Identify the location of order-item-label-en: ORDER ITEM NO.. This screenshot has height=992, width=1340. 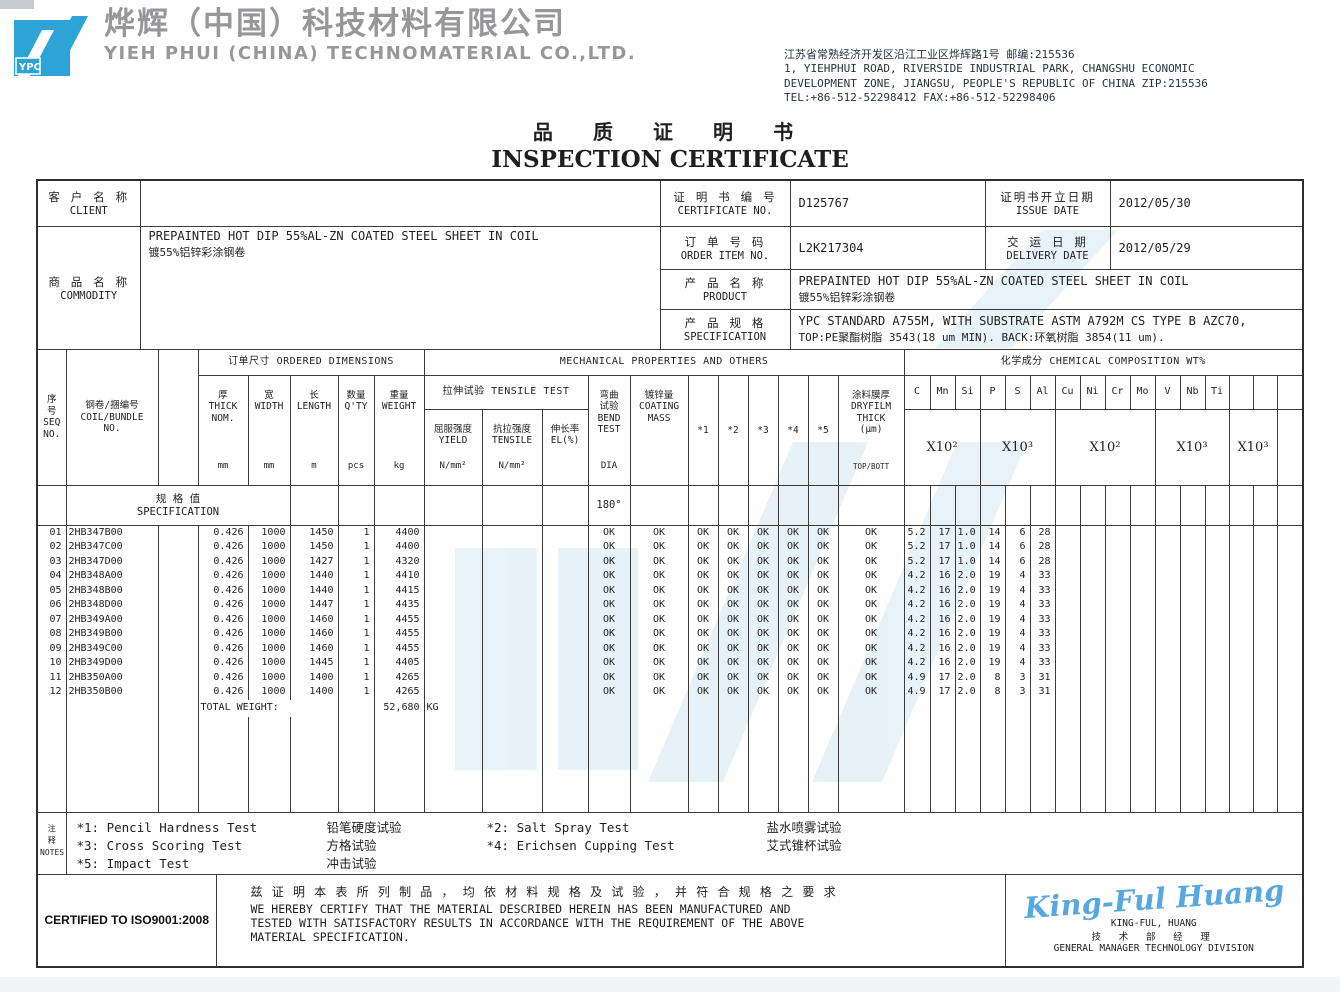
(725, 255).